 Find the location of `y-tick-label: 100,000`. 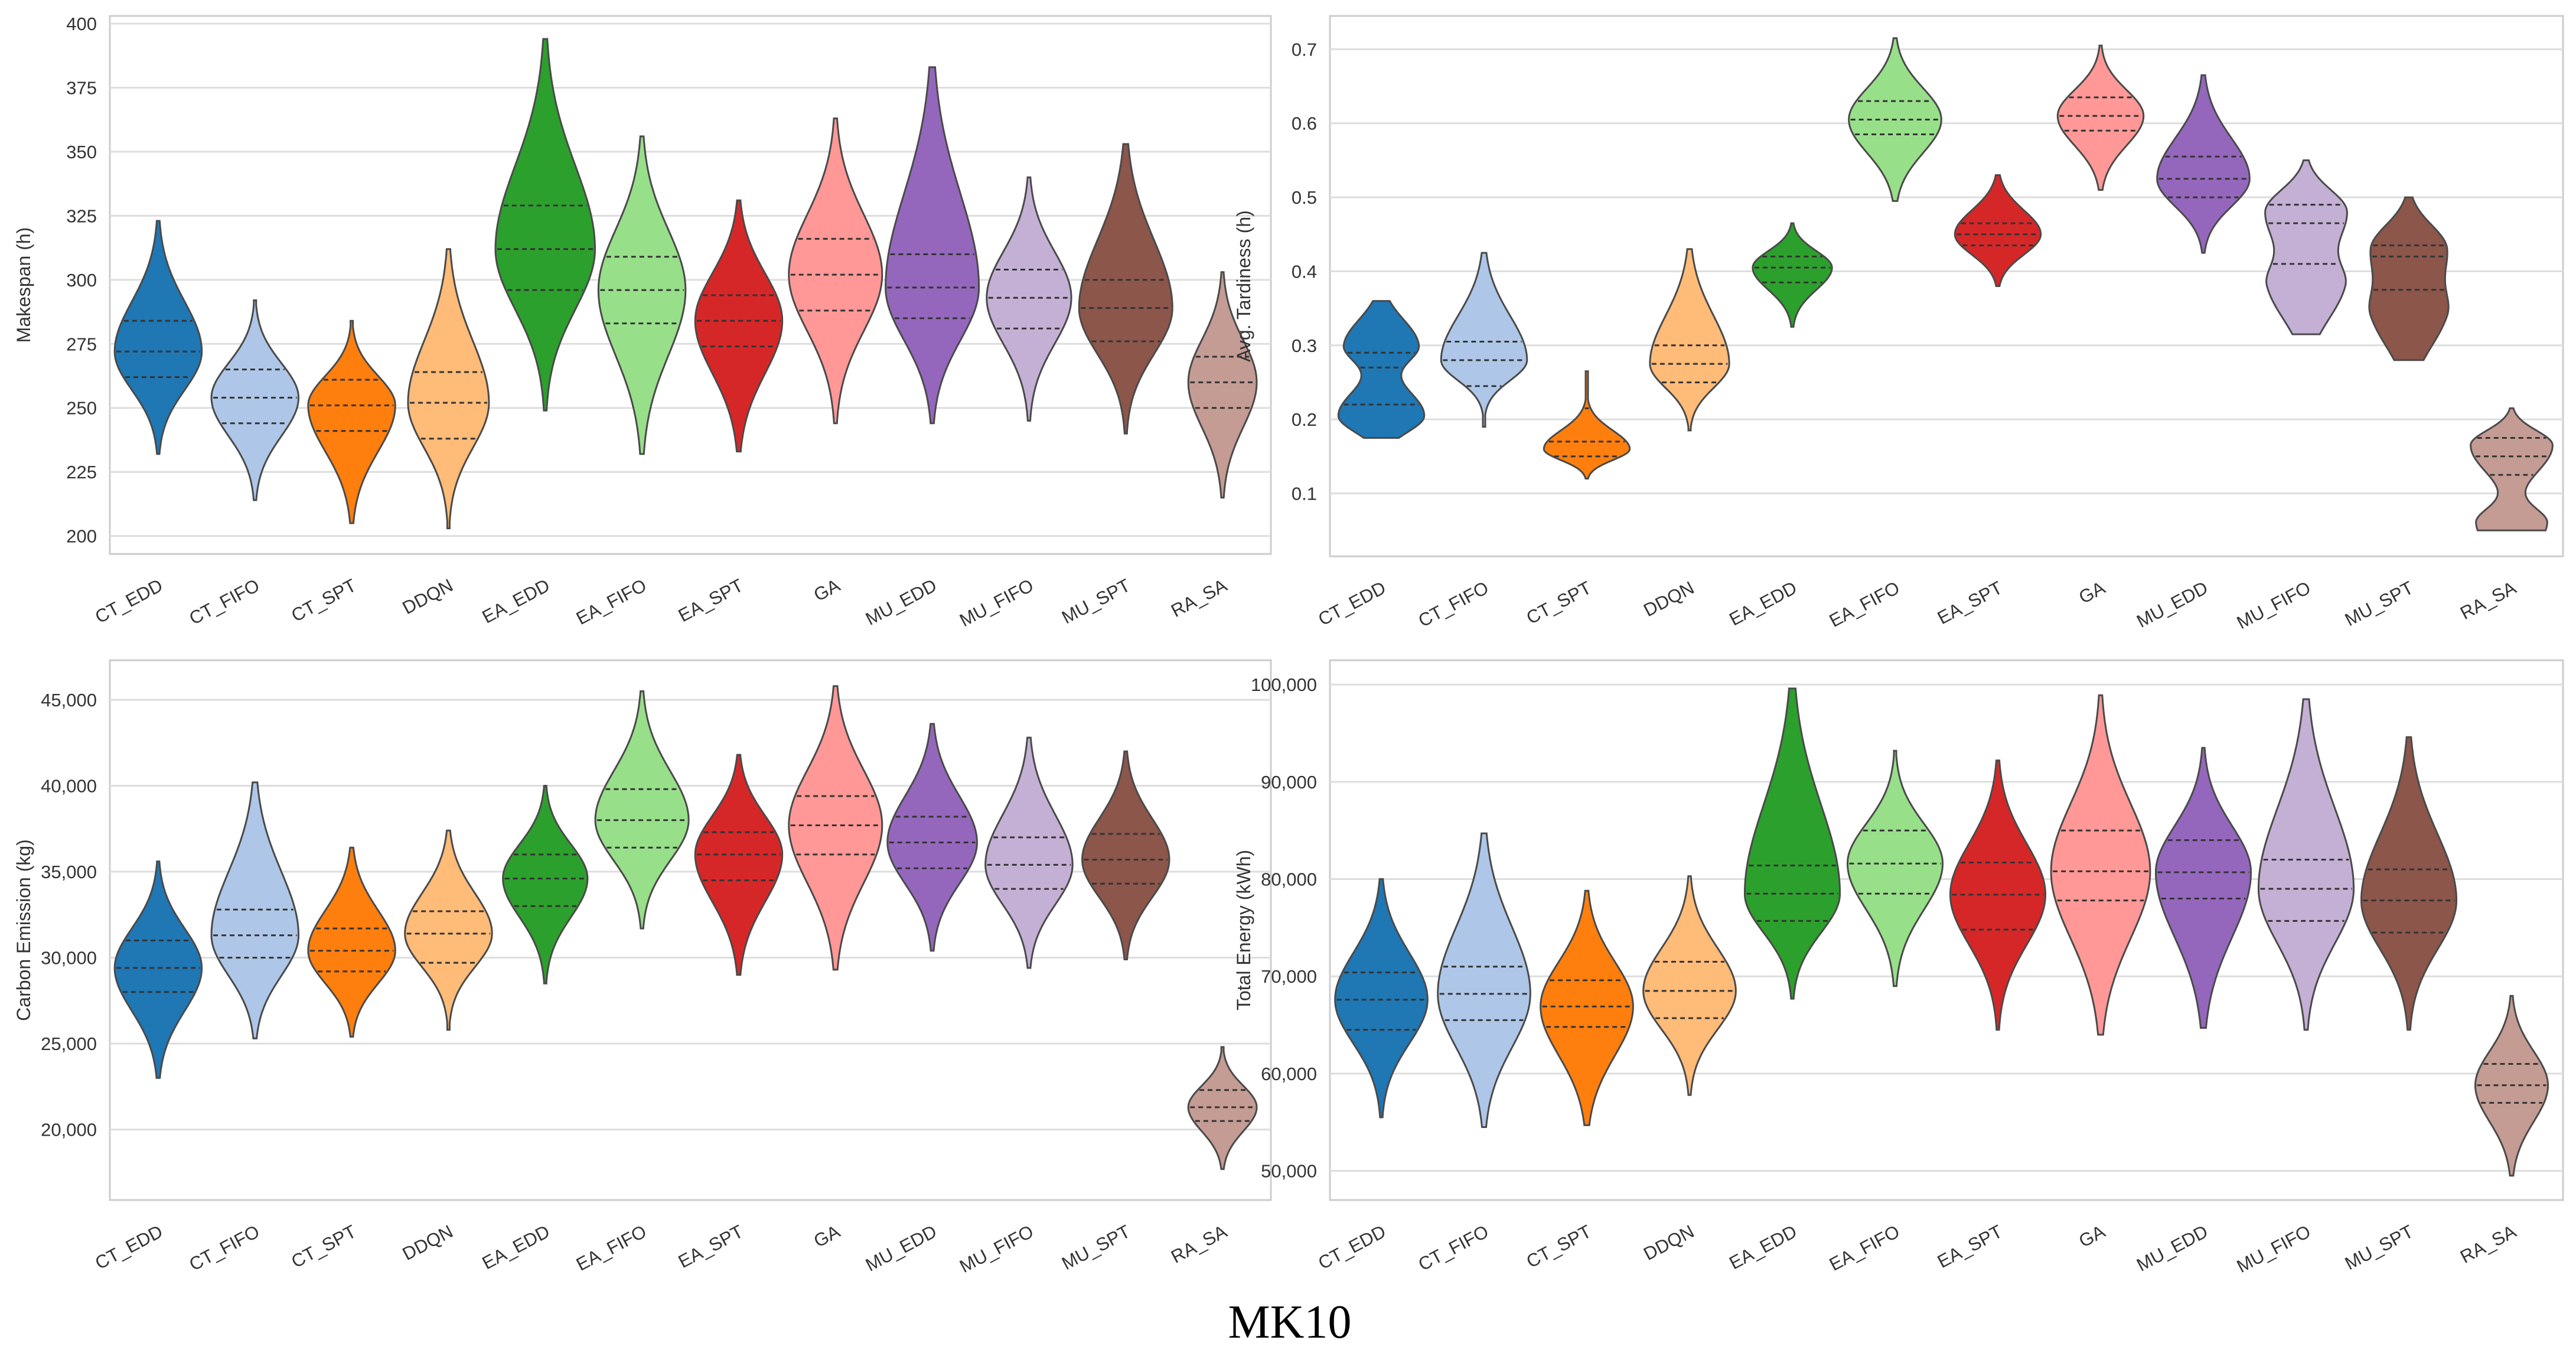

y-tick-label: 100,000 is located at coordinates (1284, 684).